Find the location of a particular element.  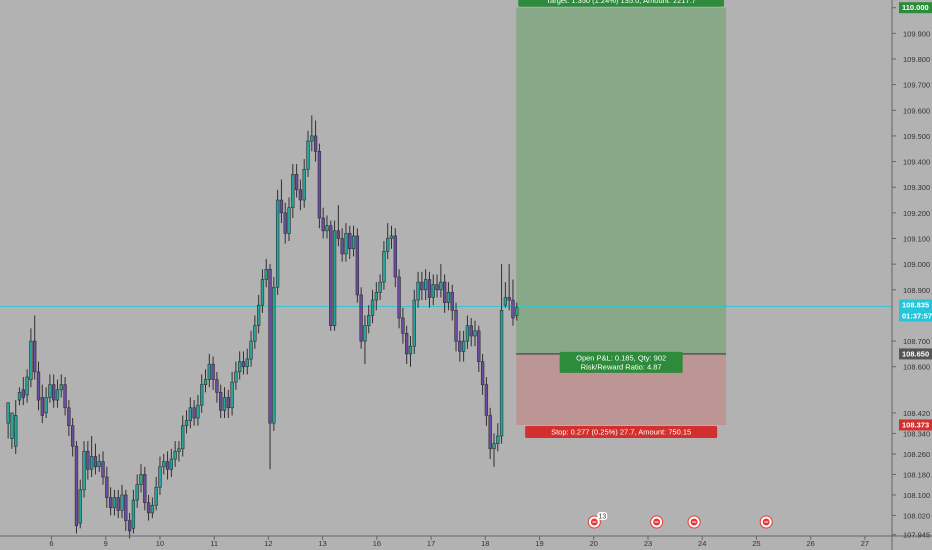

current-price-tag-bg is located at coordinates (915, 310).